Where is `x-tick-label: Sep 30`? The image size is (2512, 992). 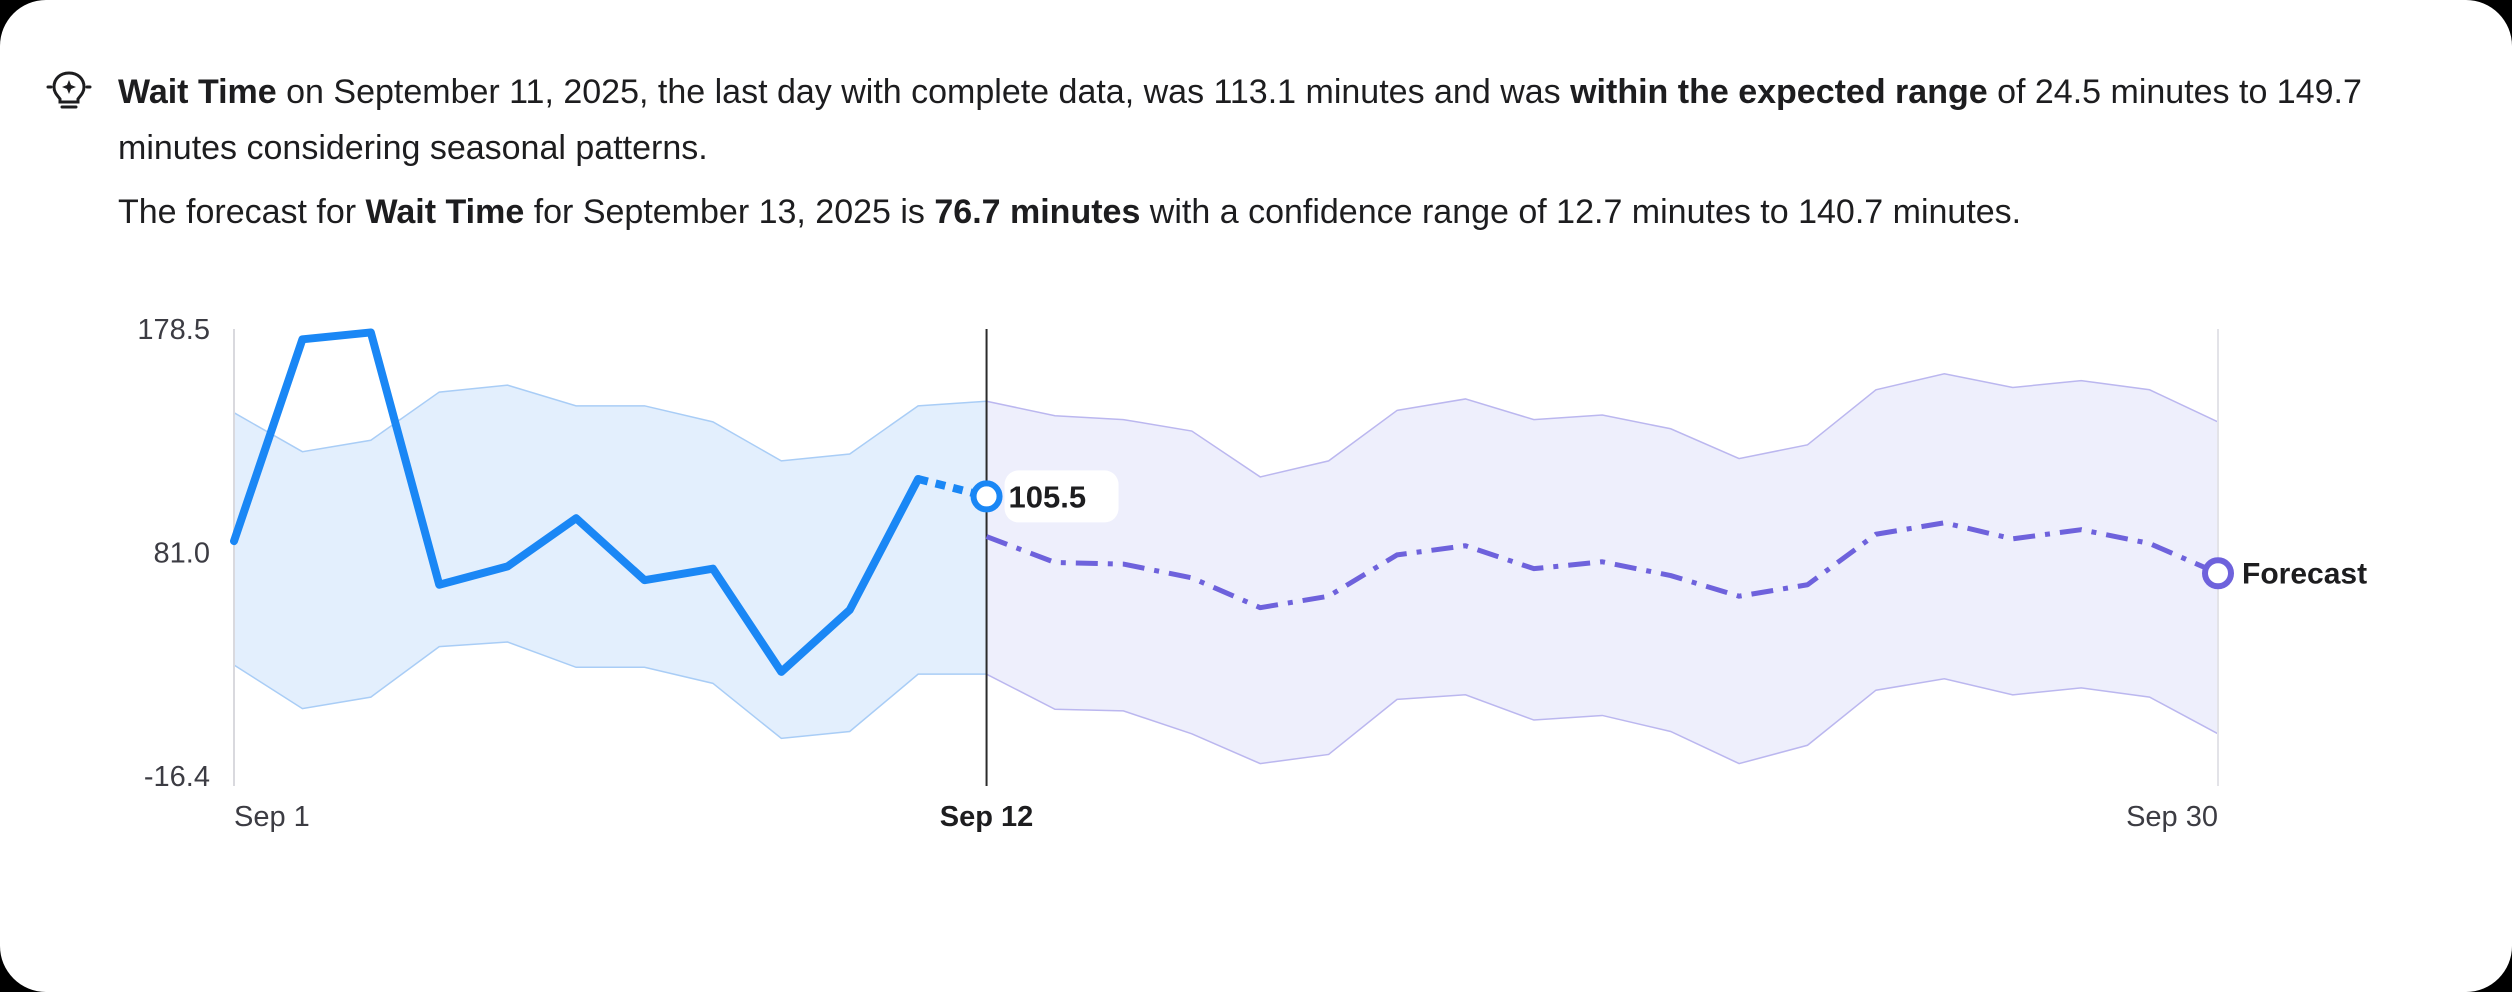
x-tick-label: Sep 30 is located at coordinates (2172, 817).